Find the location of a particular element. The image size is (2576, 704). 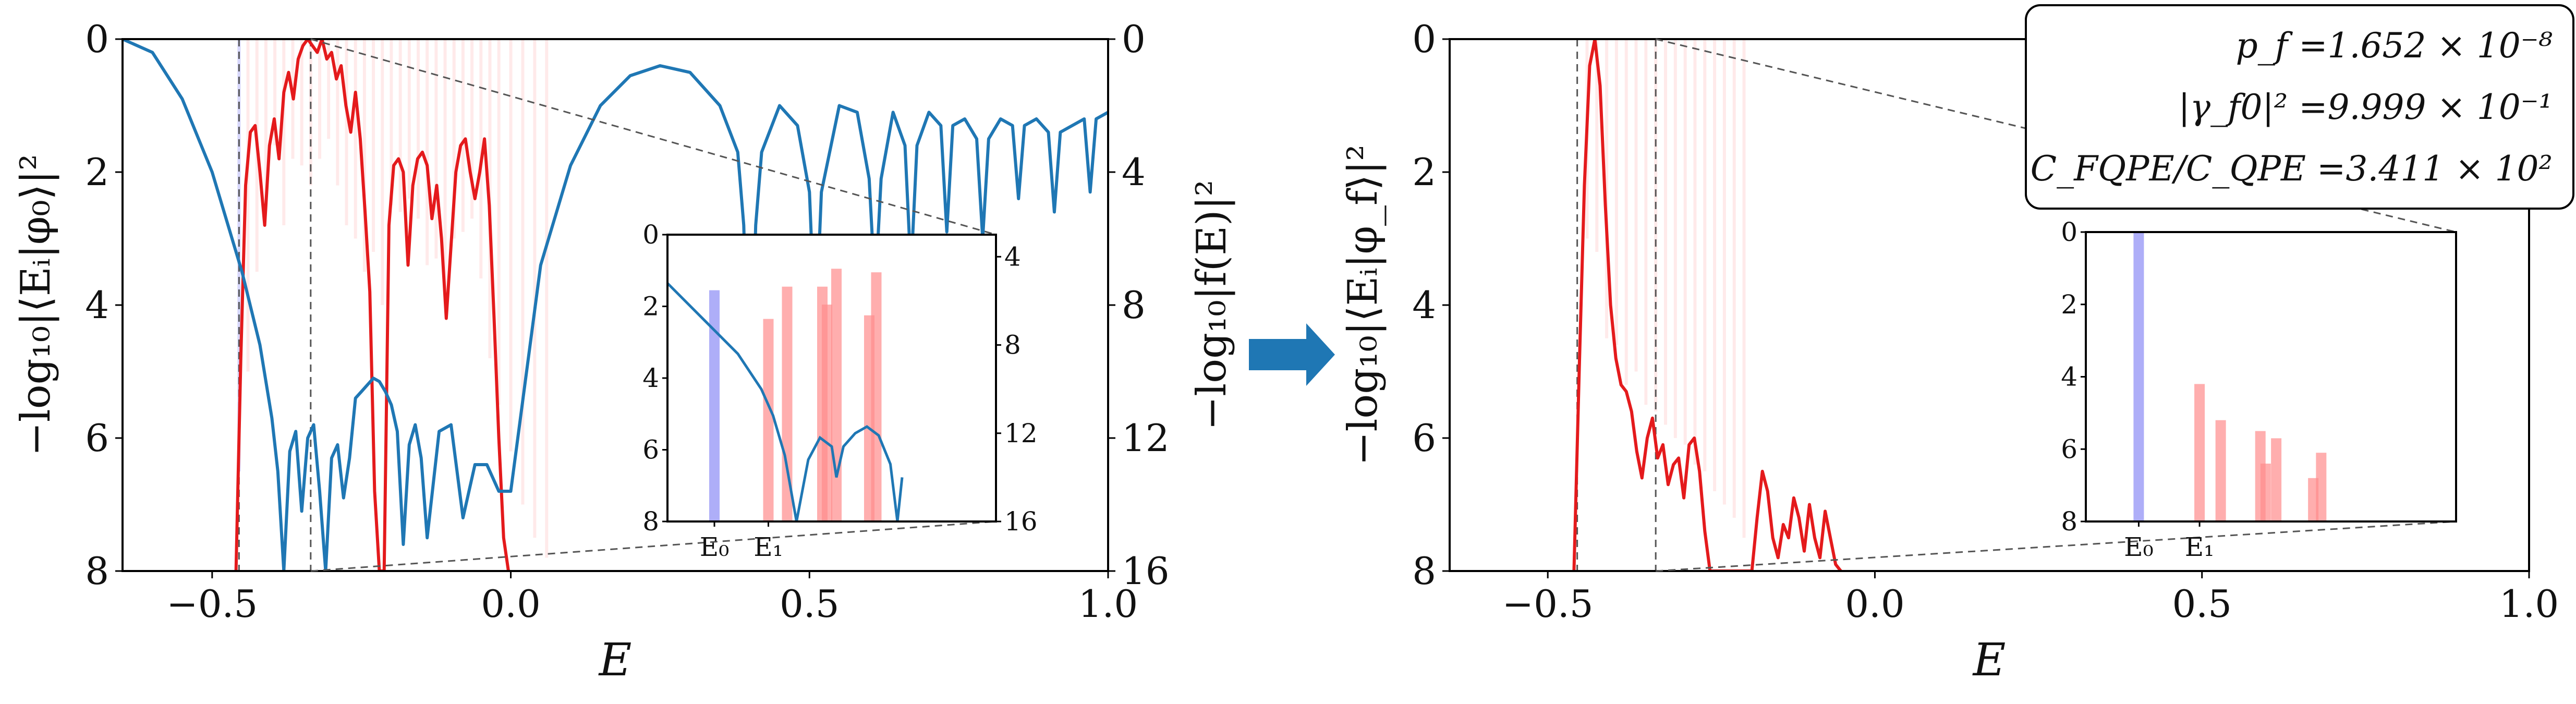

info-box-frame is located at coordinates (2299, 107).